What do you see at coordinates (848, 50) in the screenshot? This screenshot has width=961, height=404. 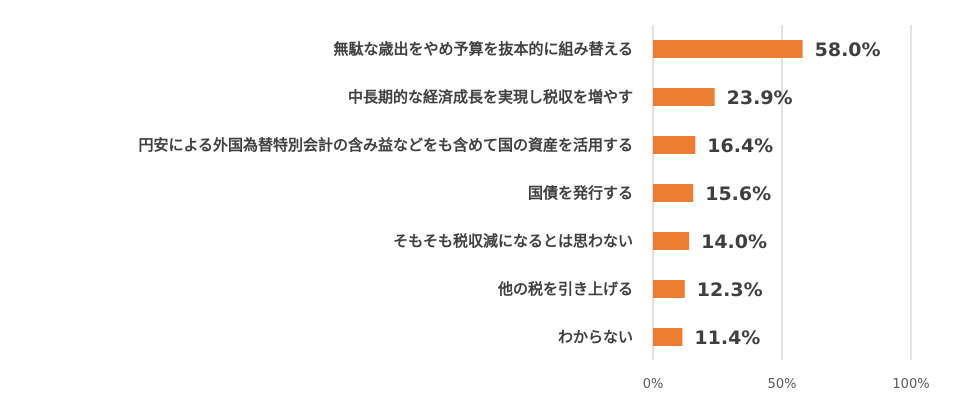 I see `value-label: 58.0%` at bounding box center [848, 50].